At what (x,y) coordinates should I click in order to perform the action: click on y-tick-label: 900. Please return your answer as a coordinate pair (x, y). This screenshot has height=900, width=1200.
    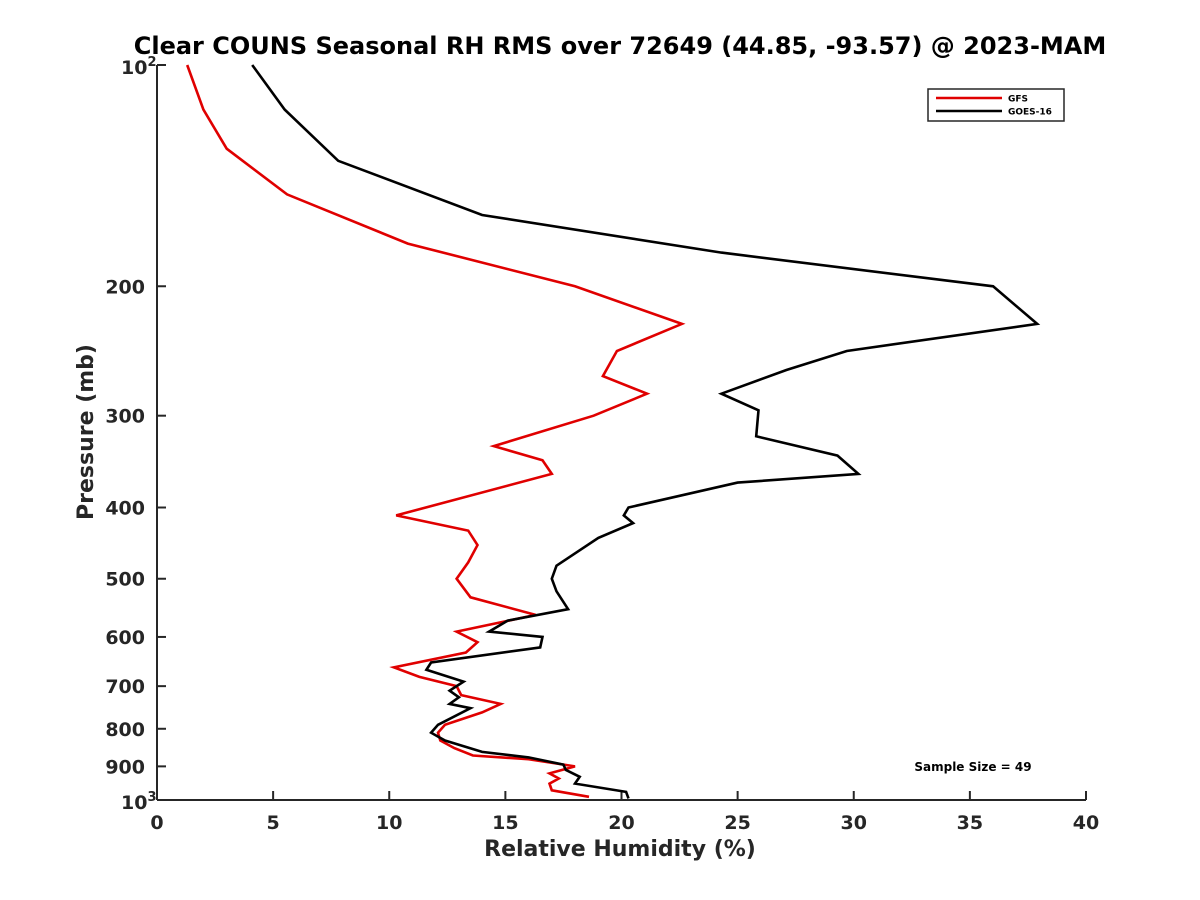
    Looking at the image, I should click on (125, 767).